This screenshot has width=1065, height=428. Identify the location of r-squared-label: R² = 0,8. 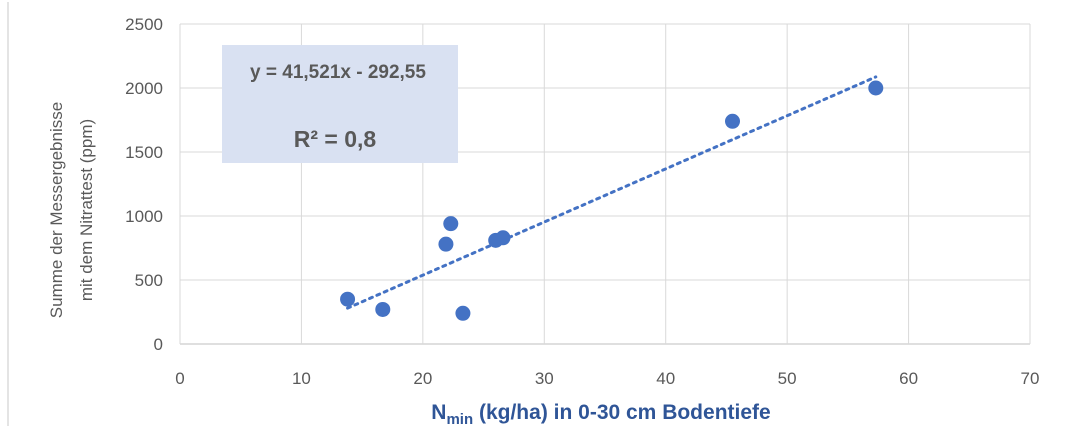
(335, 139).